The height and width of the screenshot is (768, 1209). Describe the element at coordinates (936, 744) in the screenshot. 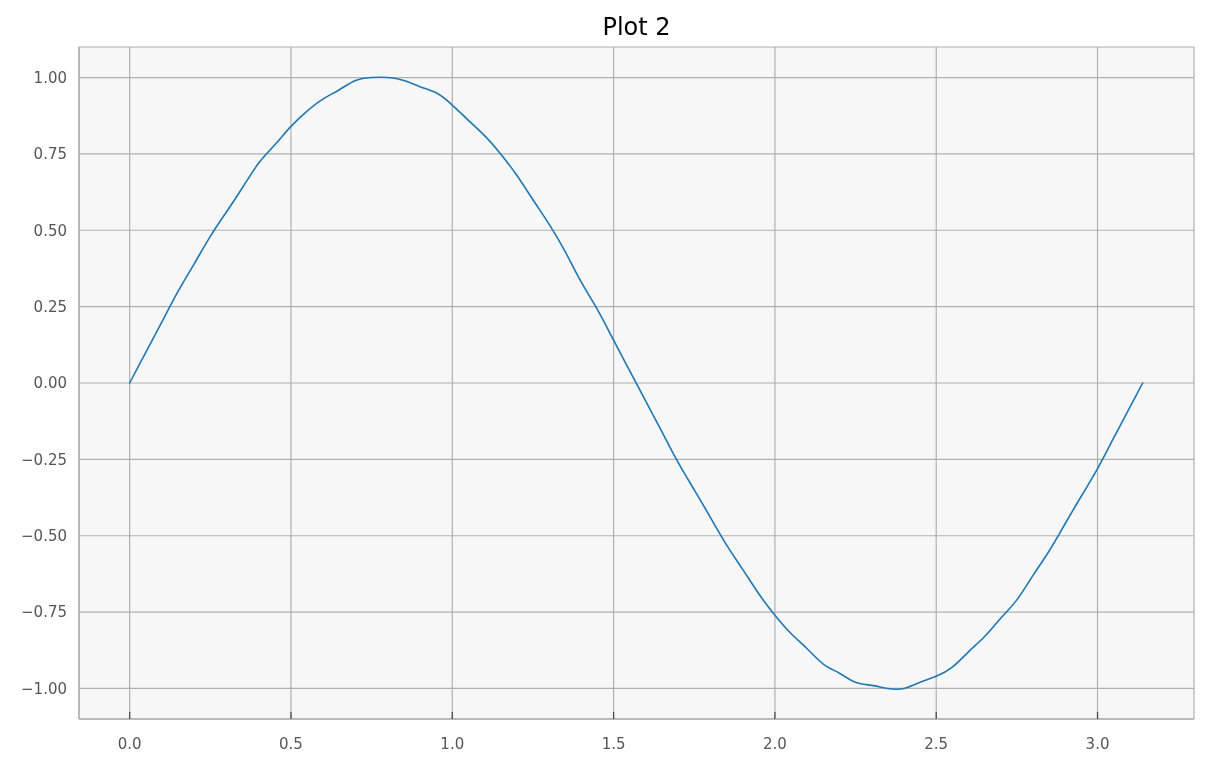

I see `x-tick-label: 2.5` at that location.